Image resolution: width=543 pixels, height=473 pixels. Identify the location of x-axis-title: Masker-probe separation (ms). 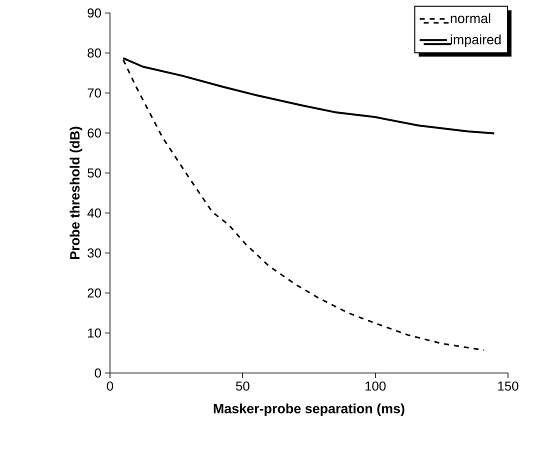
(309, 409).